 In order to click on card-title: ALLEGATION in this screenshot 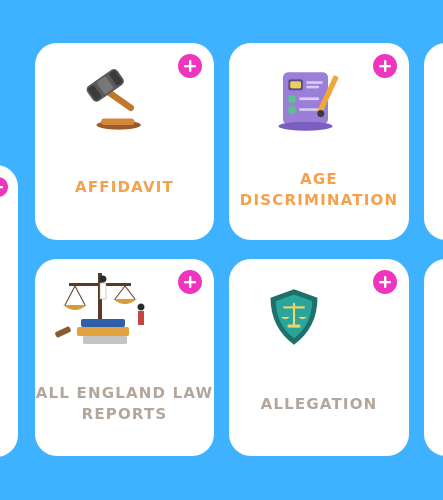, I will do `click(319, 404)`.